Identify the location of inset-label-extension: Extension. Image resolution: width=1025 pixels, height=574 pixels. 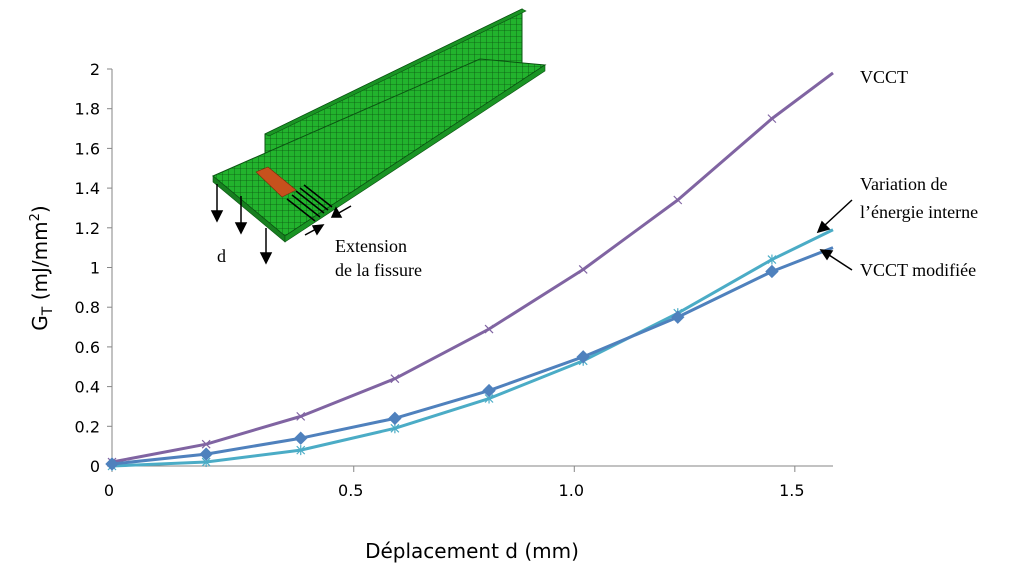
(371, 246).